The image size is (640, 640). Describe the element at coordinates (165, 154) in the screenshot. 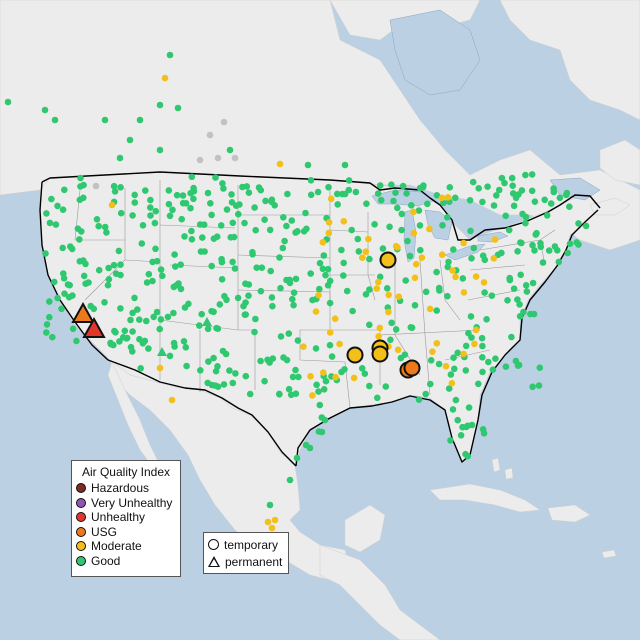

I see `no-data-stations` at that location.